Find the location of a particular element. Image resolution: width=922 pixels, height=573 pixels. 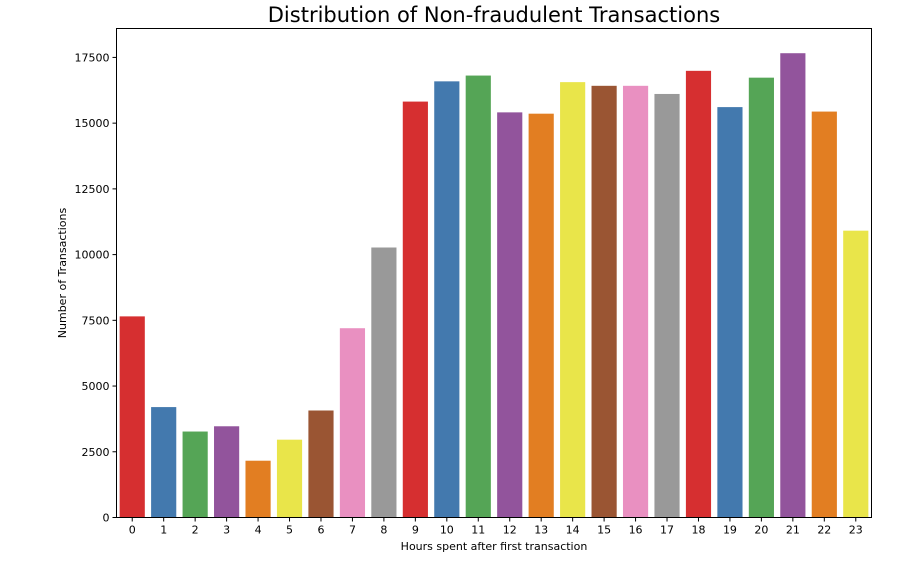

x-tick-label: 6 is located at coordinates (320, 530).